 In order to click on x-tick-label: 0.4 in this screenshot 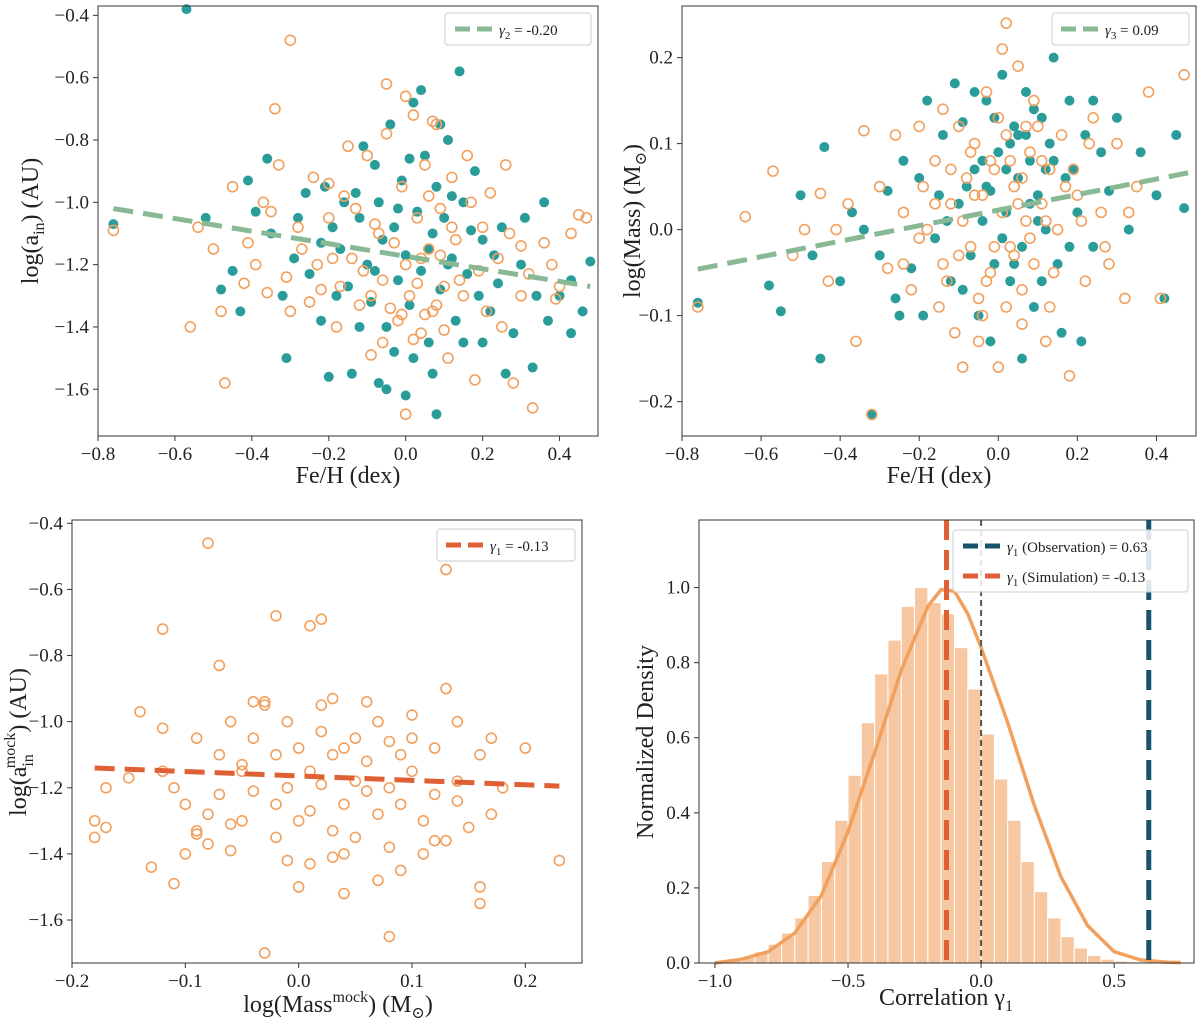, I will do `click(1157, 454)`.